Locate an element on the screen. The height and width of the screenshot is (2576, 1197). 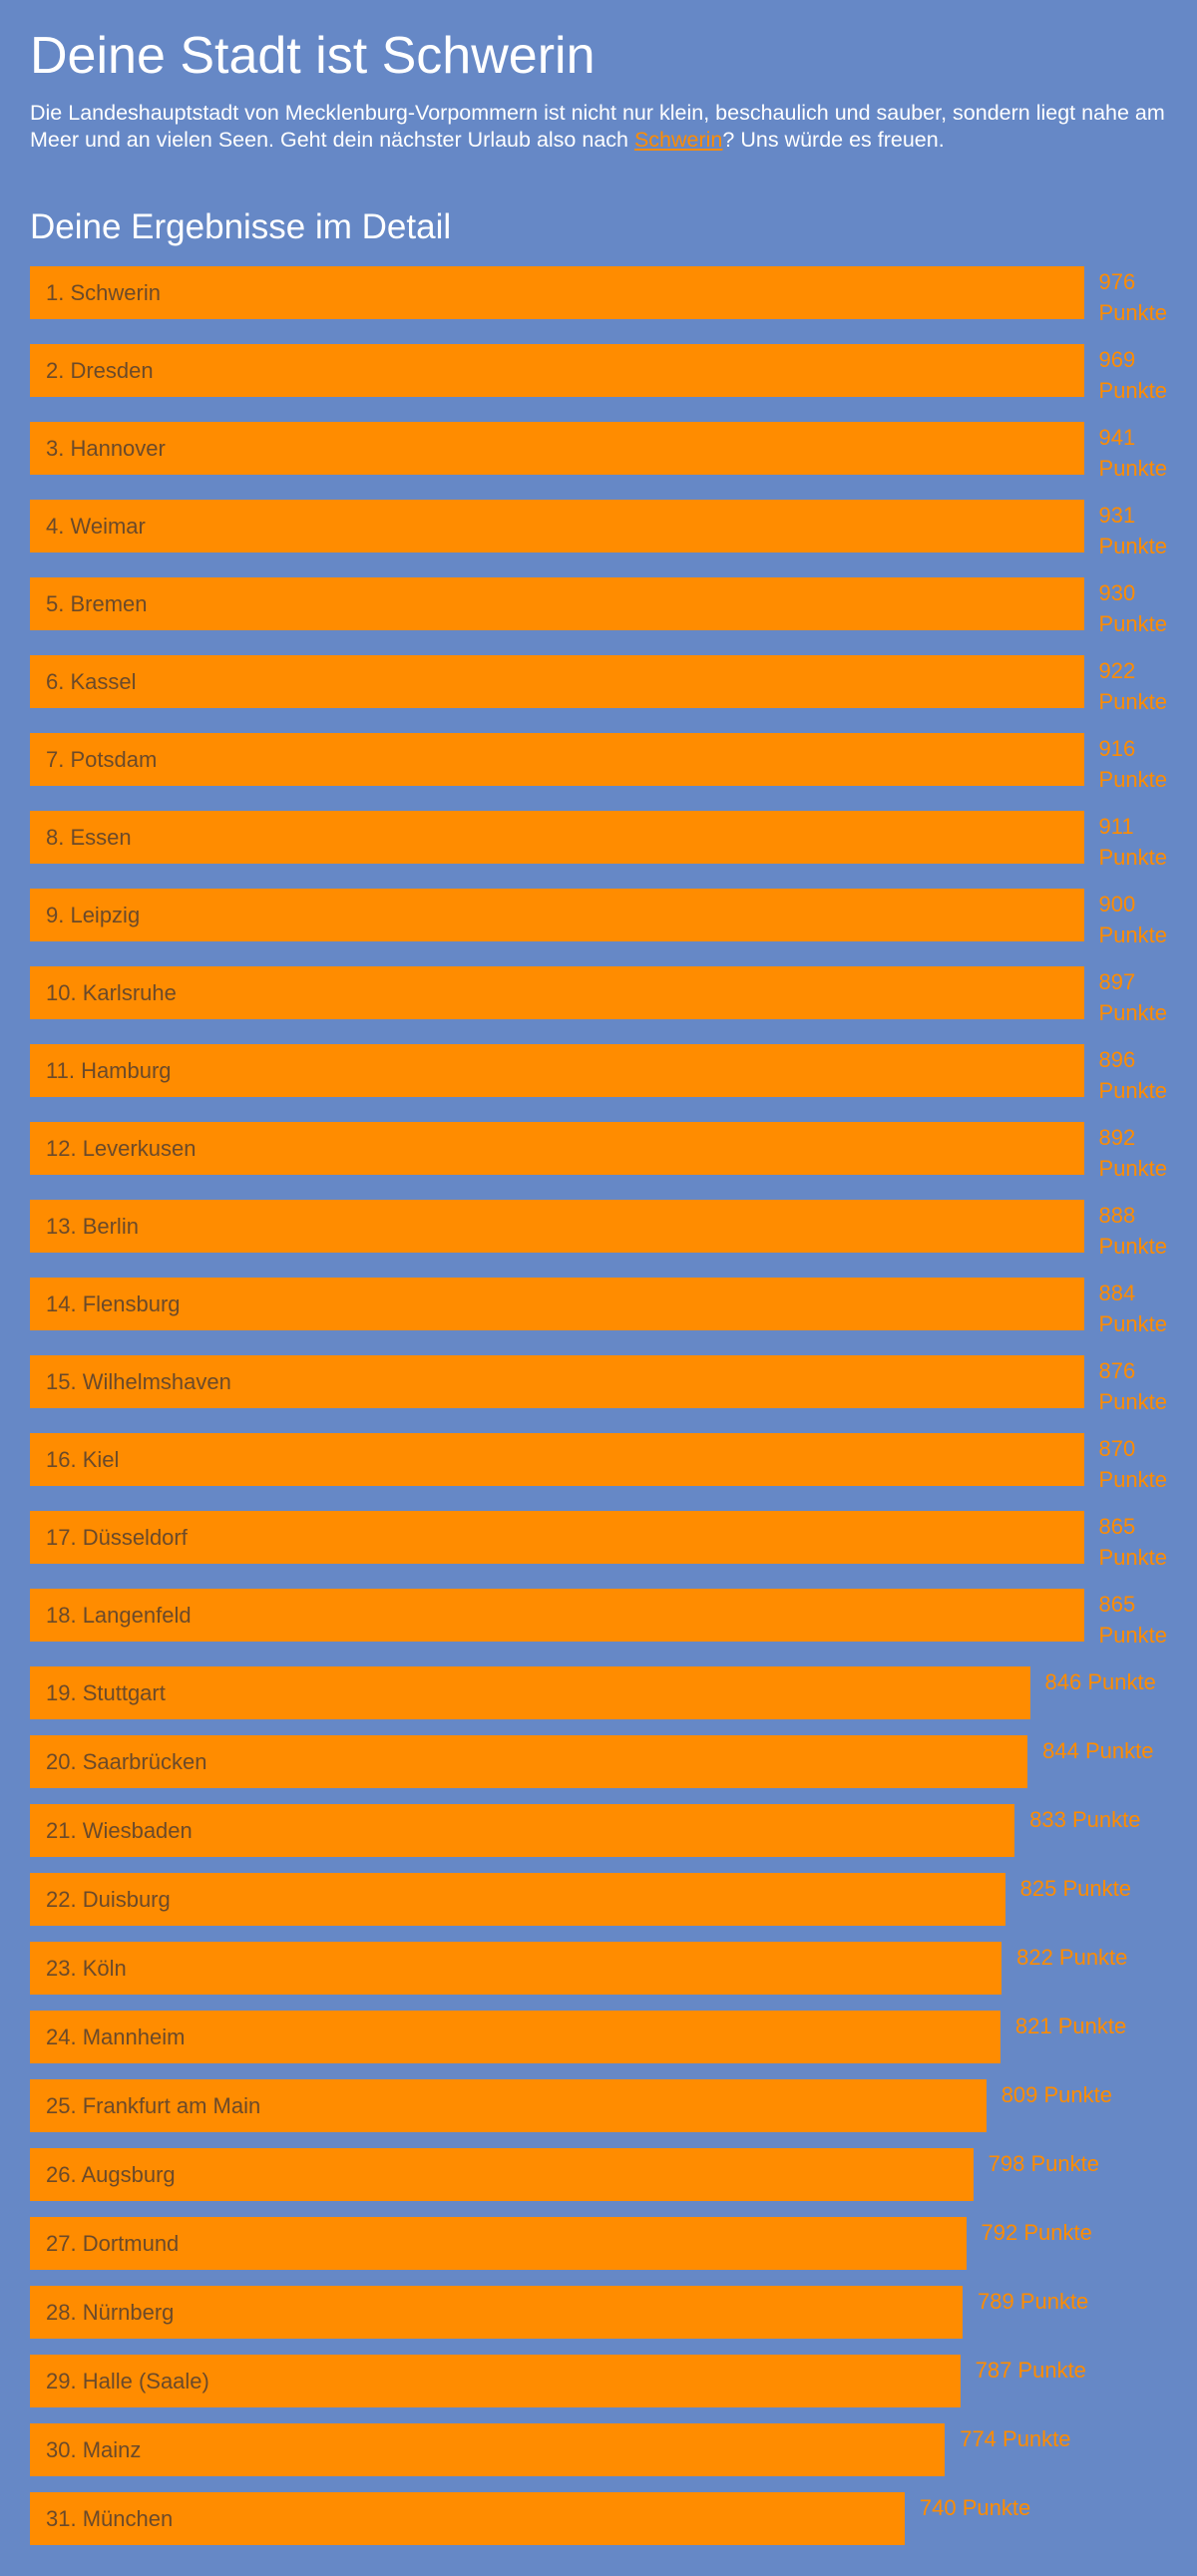
result-row: 8. Essen 911 Punkte is located at coordinates (598, 842).